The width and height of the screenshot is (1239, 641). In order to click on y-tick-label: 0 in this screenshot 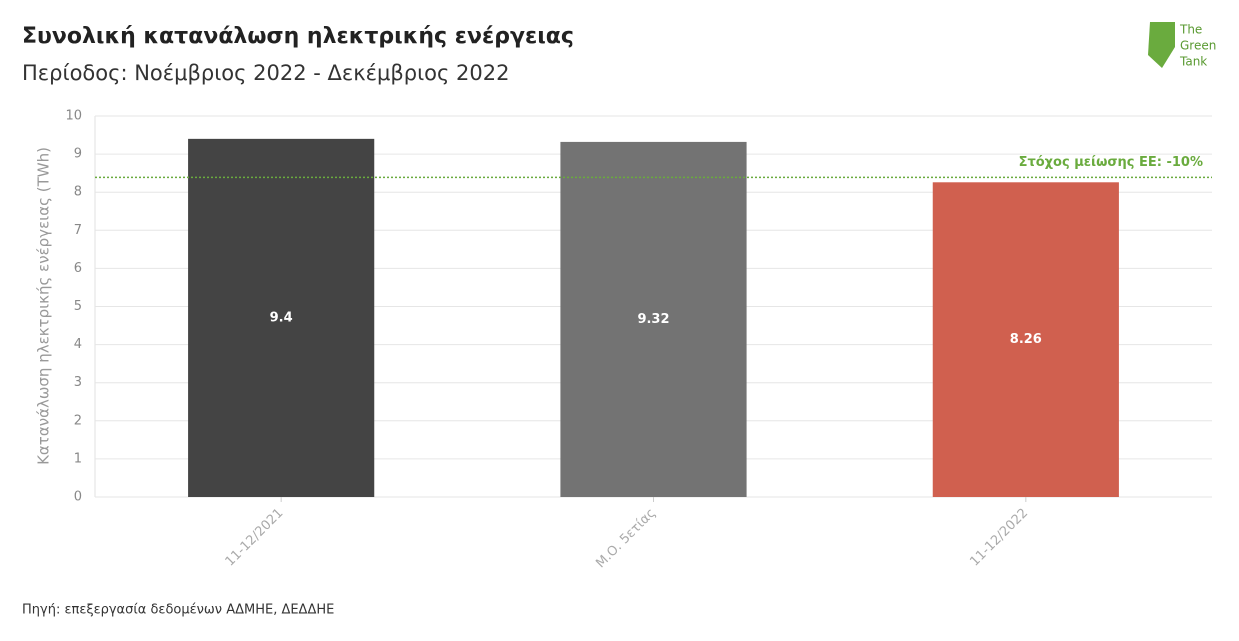, I will do `click(78, 497)`.